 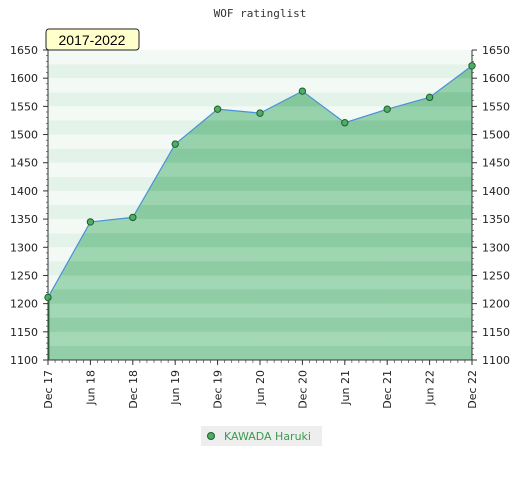 What do you see at coordinates (90, 388) in the screenshot?
I see `x-tick-label: Jun 18` at bounding box center [90, 388].